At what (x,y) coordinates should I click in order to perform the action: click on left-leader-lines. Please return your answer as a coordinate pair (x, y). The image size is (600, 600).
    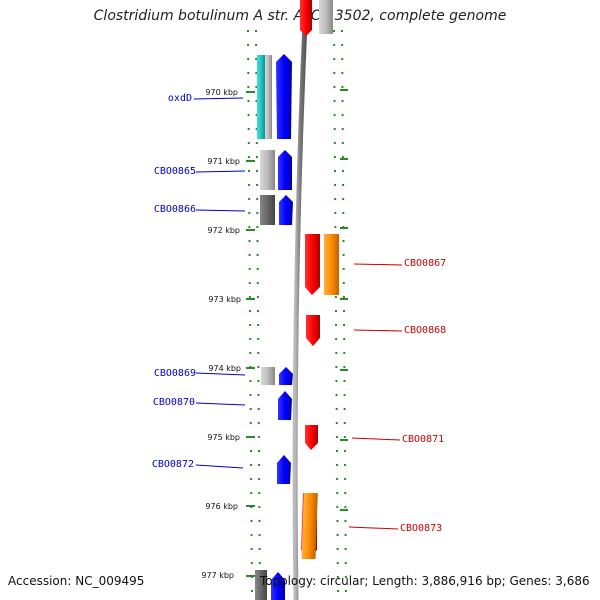
    Looking at the image, I should click on (219, 283).